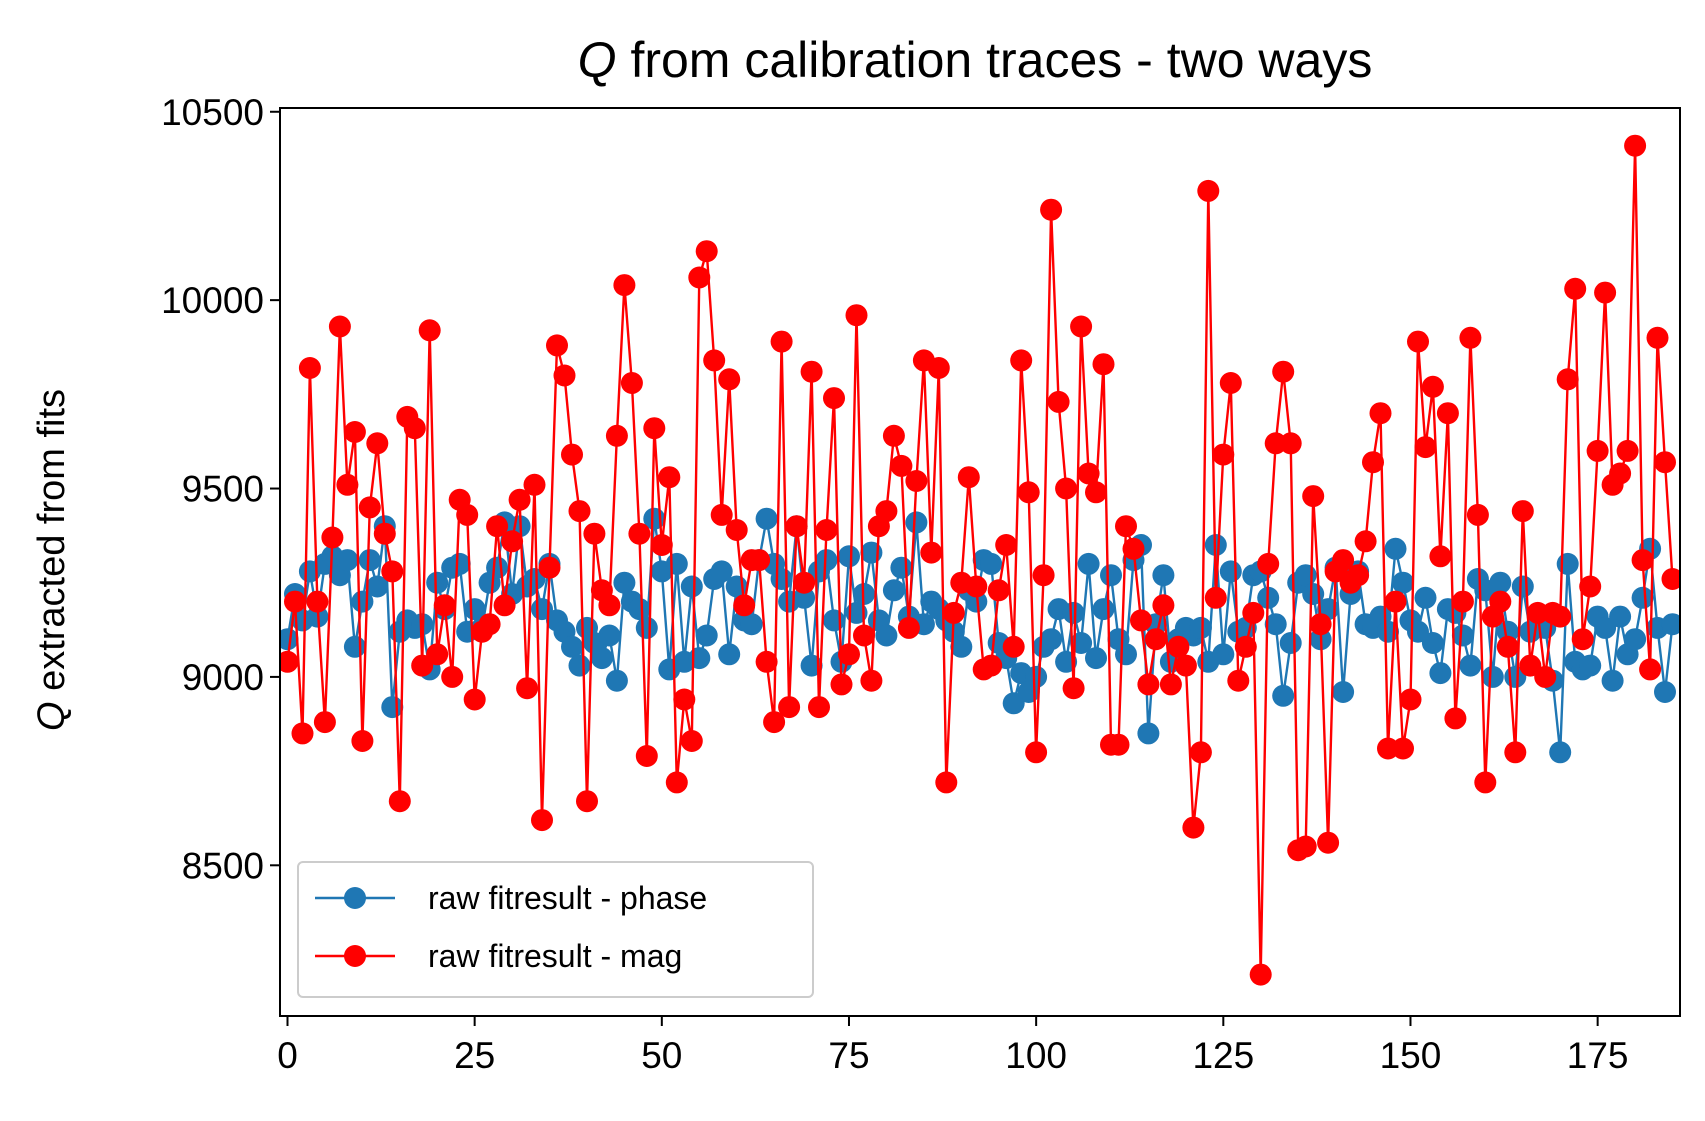 The image size is (1705, 1121). Describe the element at coordinates (1598, 1055) in the screenshot. I see `x-tick-label: 175` at that location.